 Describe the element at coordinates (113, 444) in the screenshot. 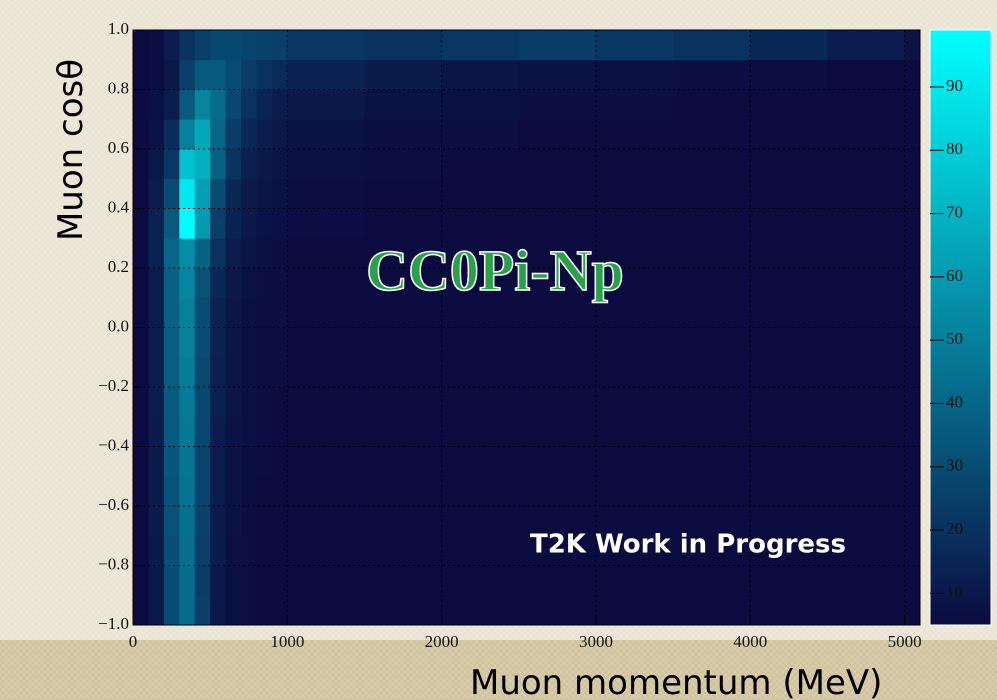

I see `y-tick-label: −0.4` at that location.